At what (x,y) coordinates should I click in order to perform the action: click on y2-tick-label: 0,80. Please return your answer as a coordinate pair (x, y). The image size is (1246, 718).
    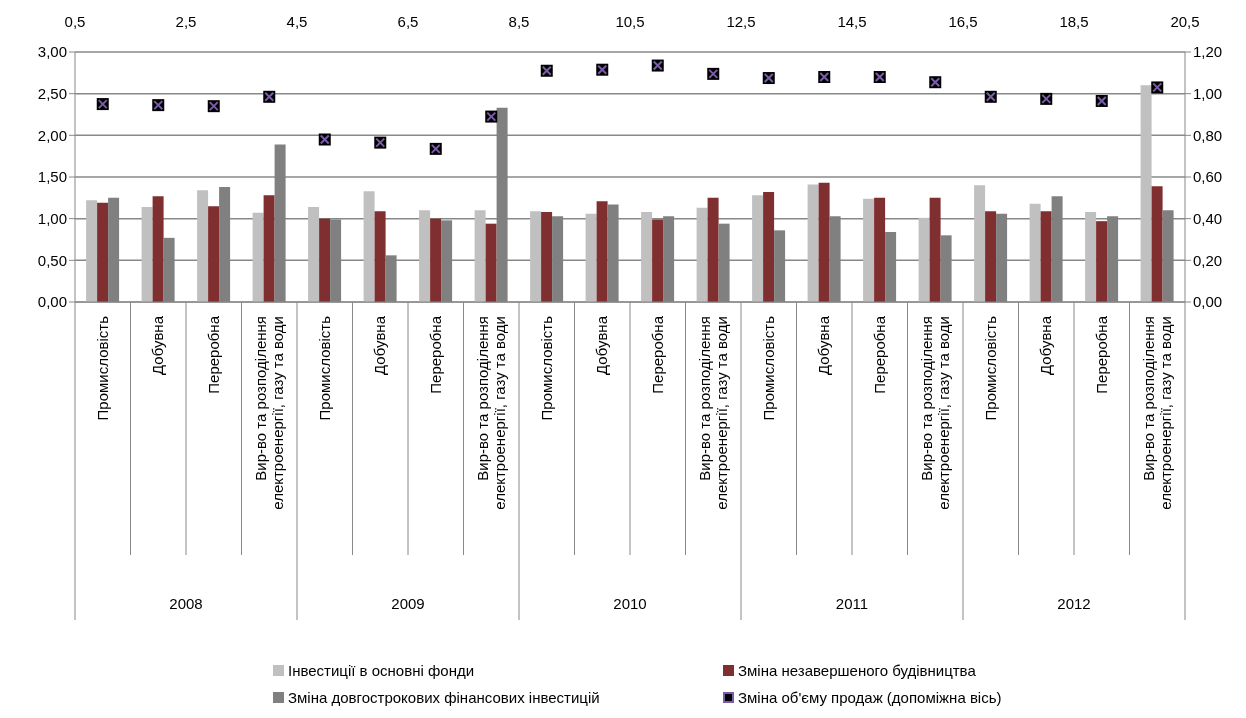
    Looking at the image, I should click on (1208, 135).